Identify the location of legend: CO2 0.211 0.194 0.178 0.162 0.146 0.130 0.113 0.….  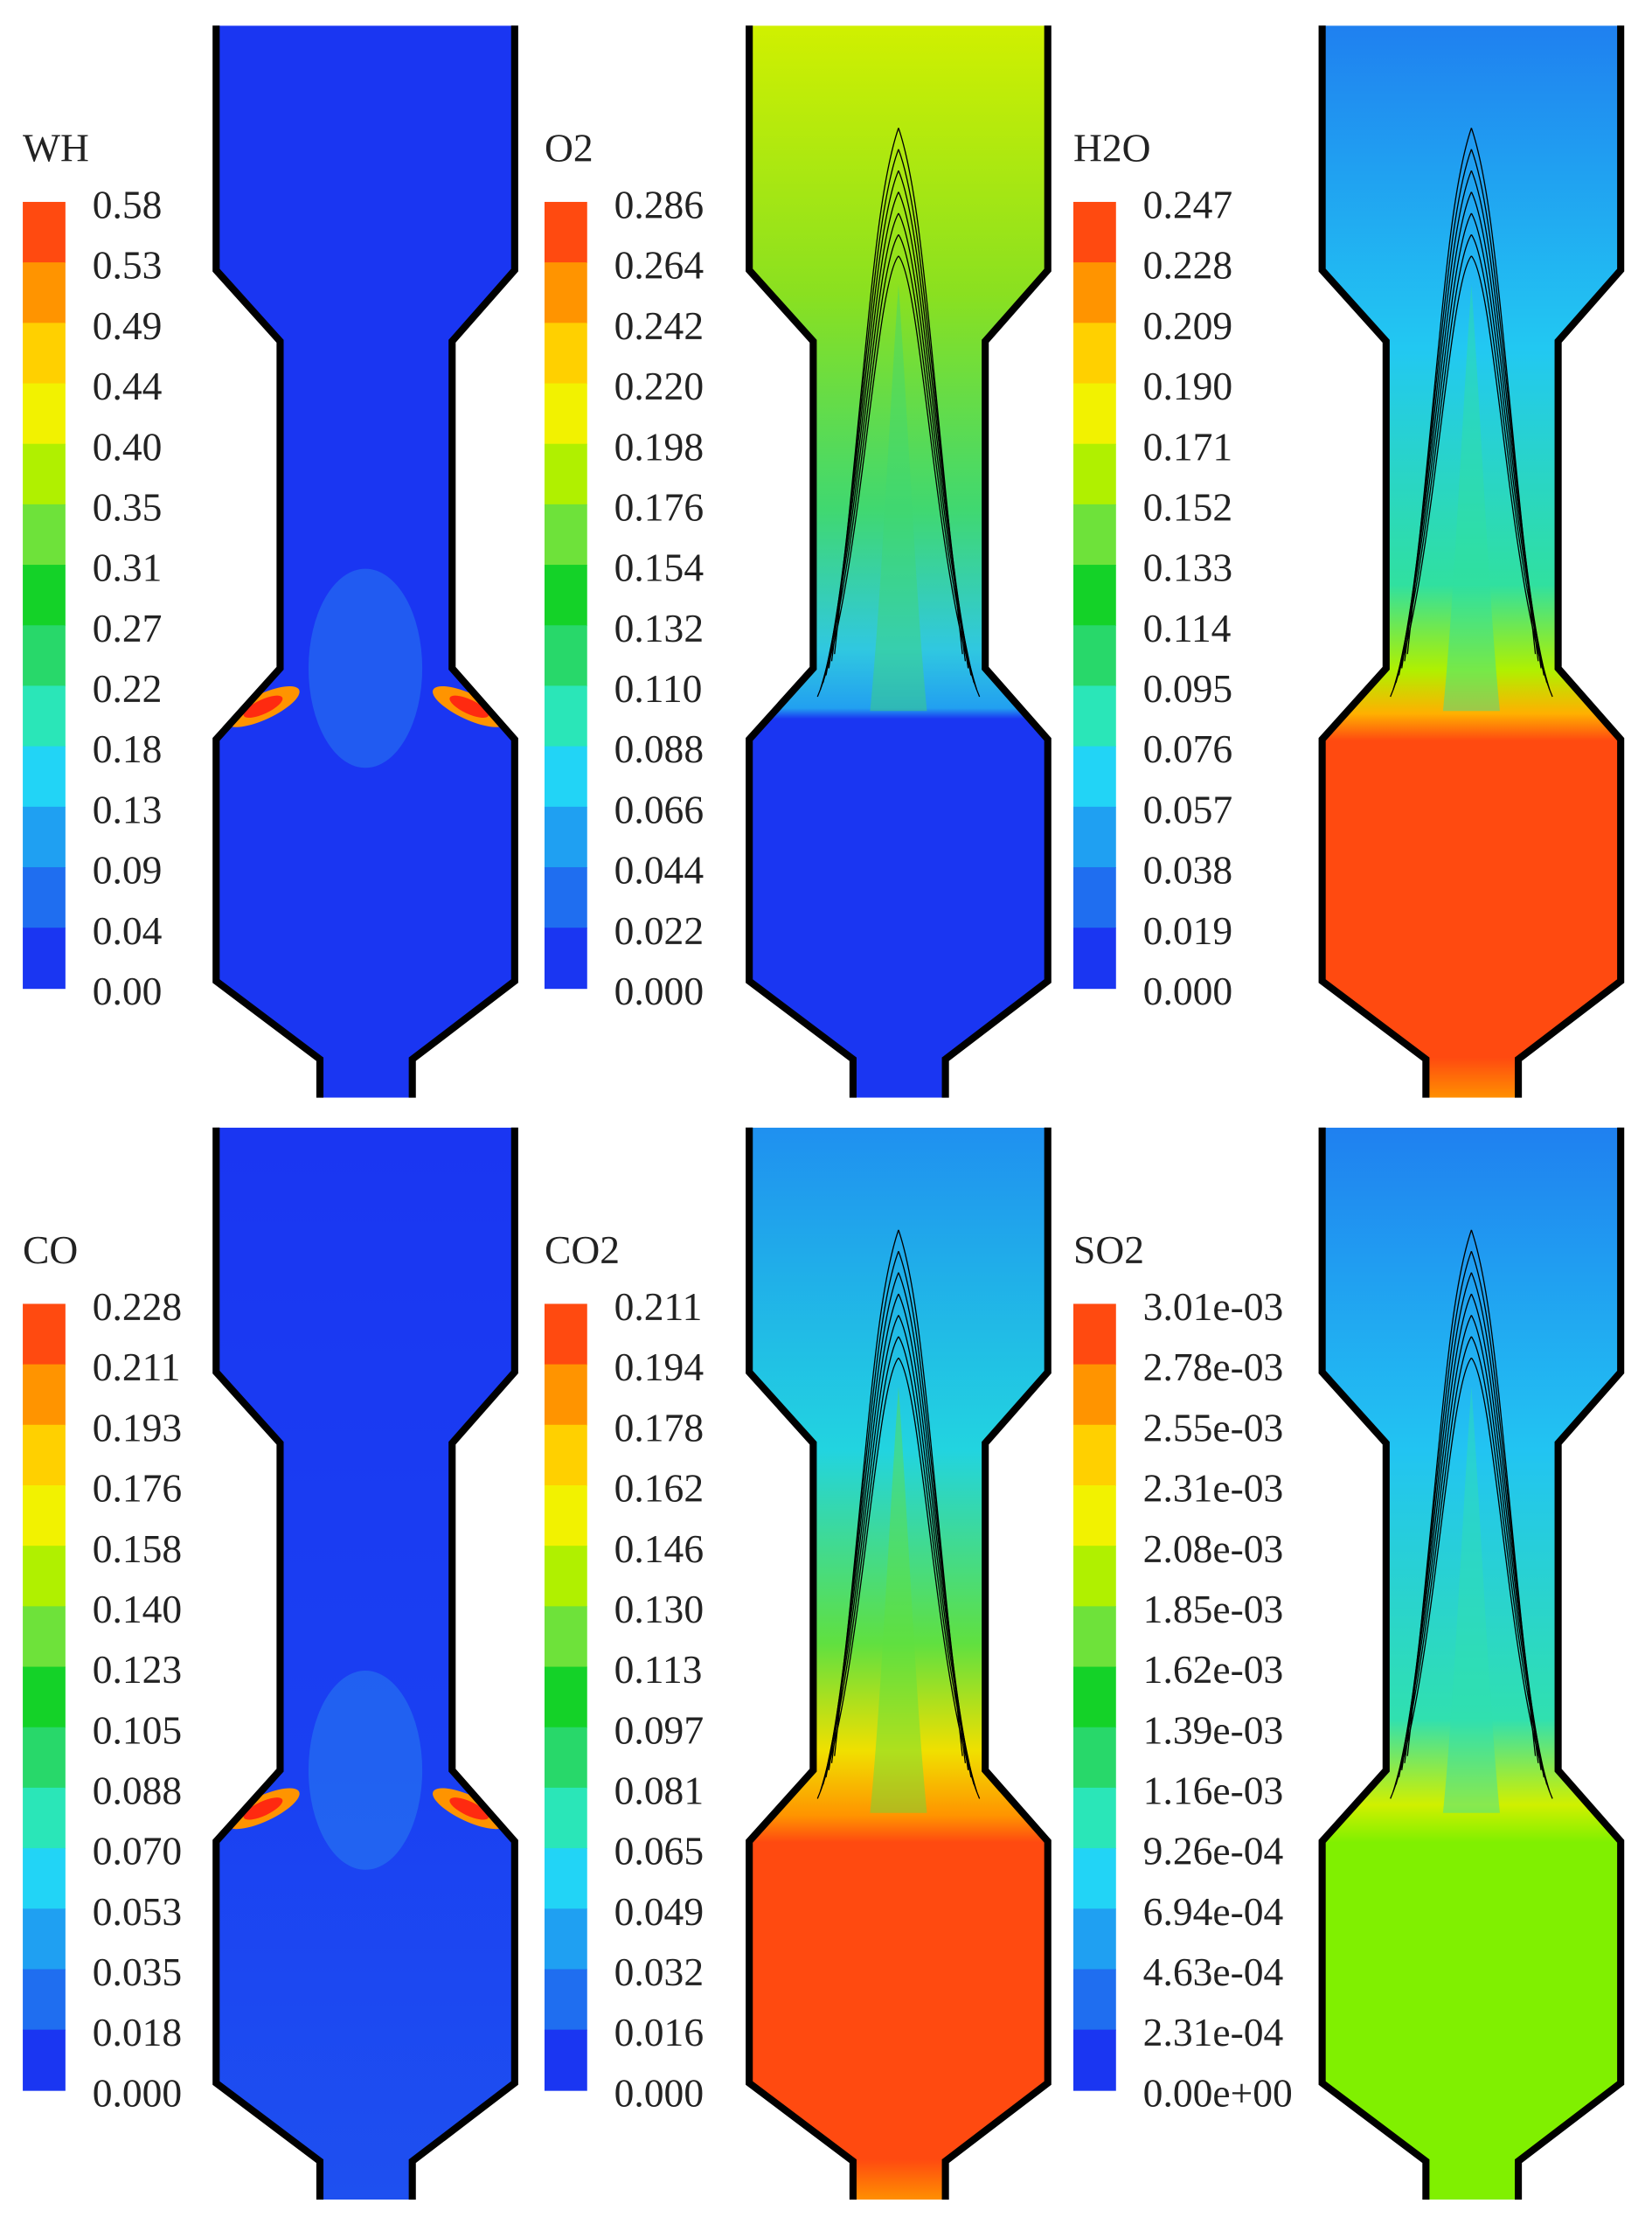
(624, 1671).